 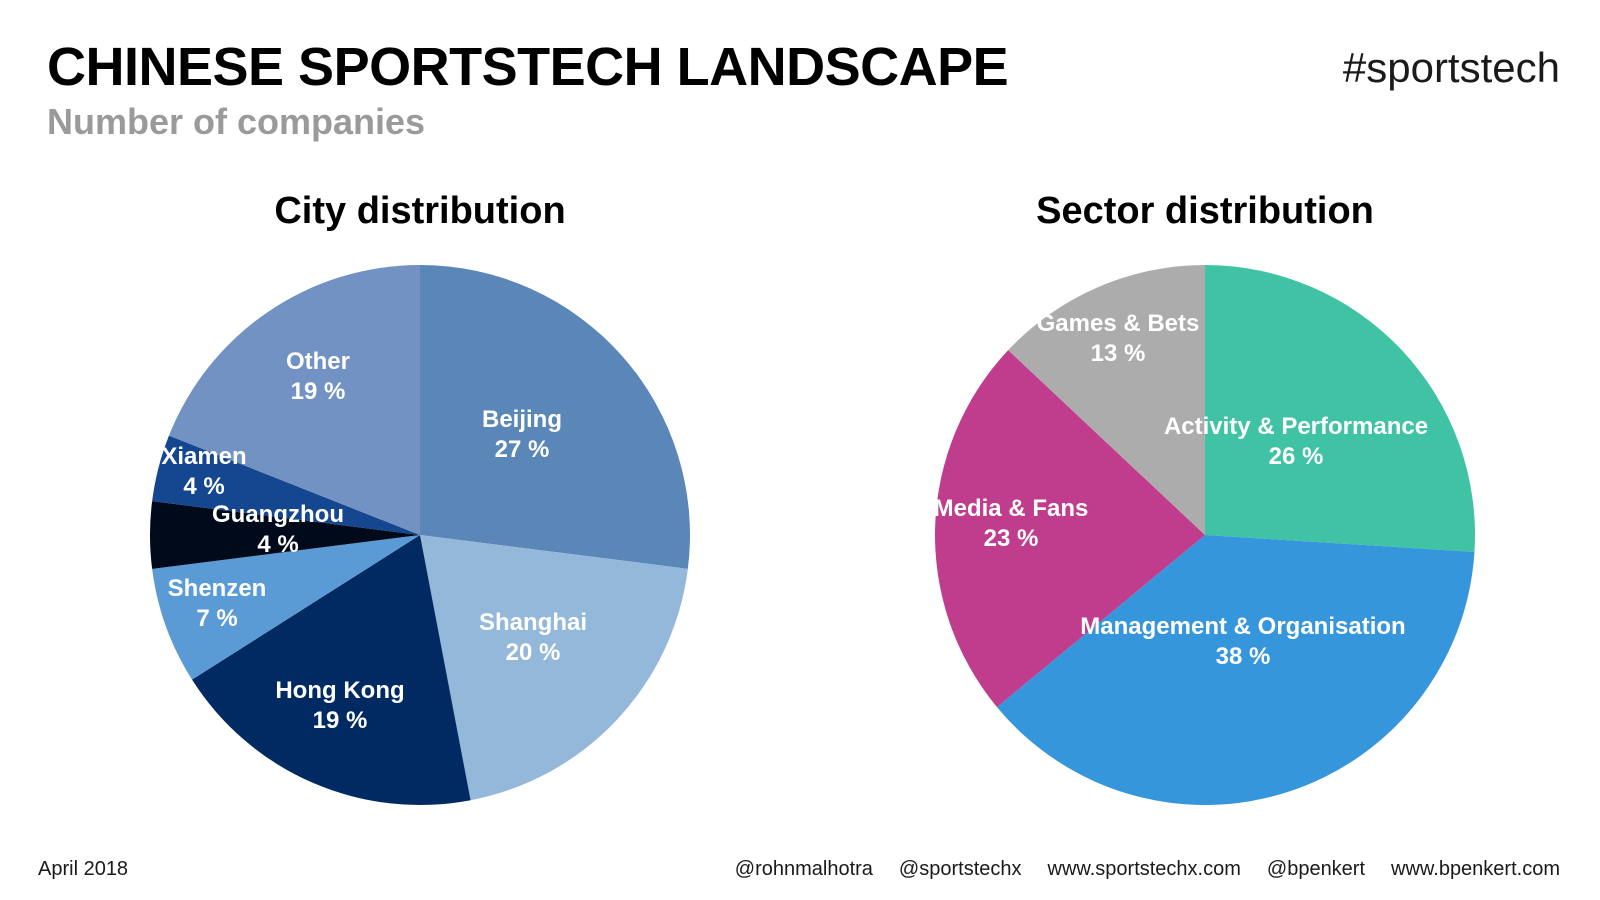 I want to click on pie-slice-shenzen, so click(x=286, y=607).